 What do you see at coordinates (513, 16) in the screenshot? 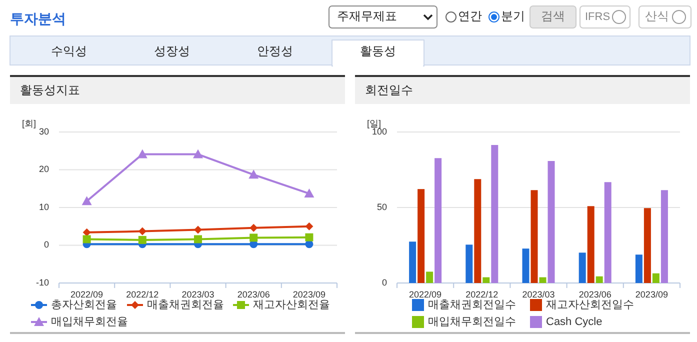
I see `text: 분기` at bounding box center [513, 16].